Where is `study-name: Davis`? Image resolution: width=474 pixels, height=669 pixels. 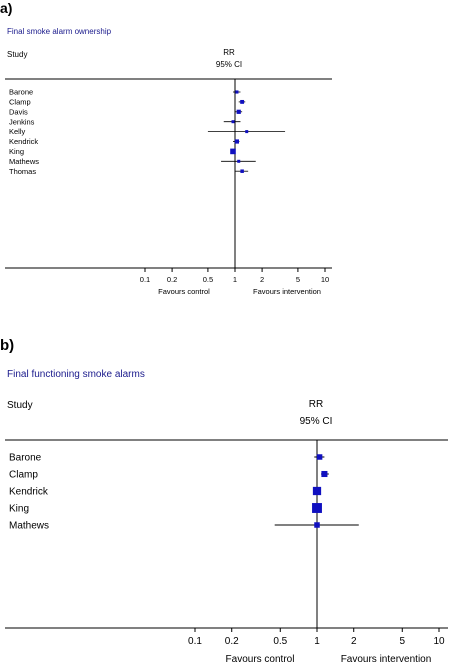
study-name: Davis is located at coordinates (18, 111).